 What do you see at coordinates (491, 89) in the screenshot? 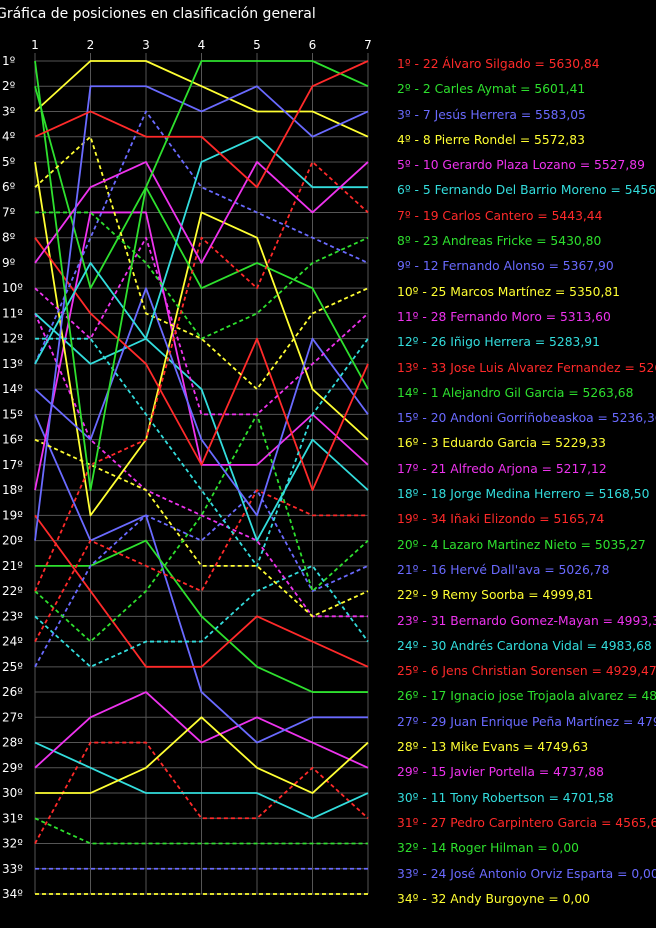
I see `legend-item: 2º - 2 Carles Aymat = 5601,41` at bounding box center [491, 89].